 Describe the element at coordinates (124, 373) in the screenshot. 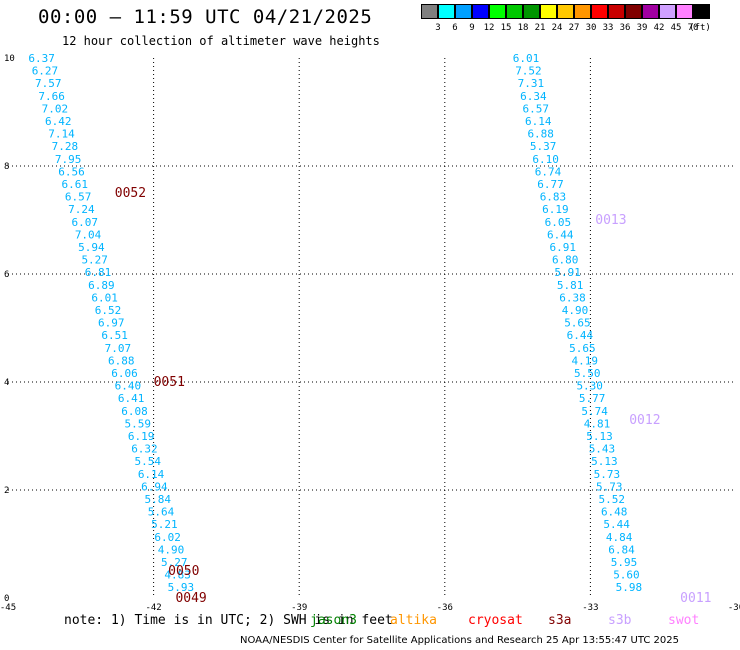

I see `wave-height-value: 6.06` at that location.